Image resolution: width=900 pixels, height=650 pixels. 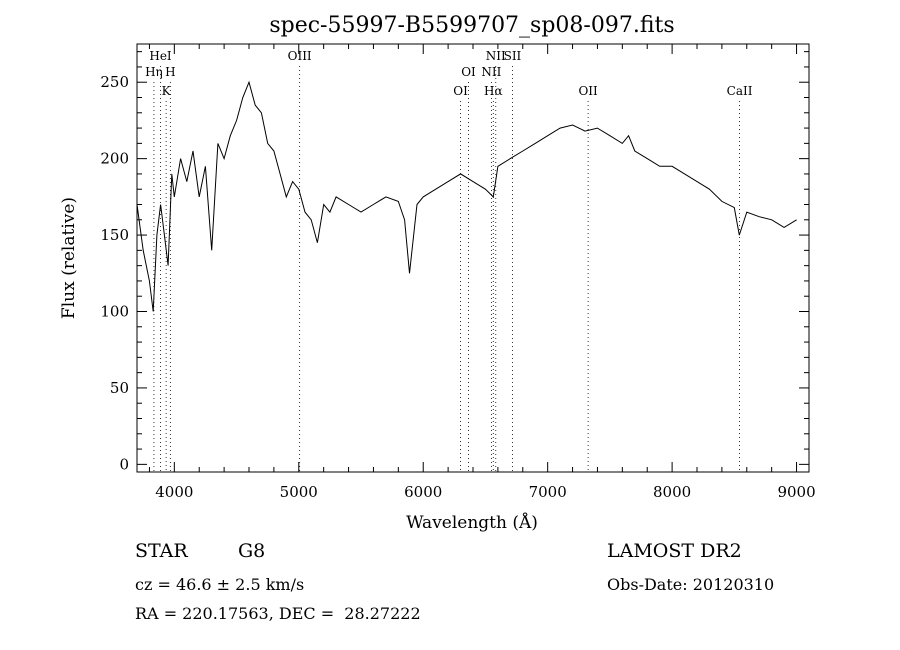 I want to click on spectral-subclass: G8, so click(x=252, y=551).